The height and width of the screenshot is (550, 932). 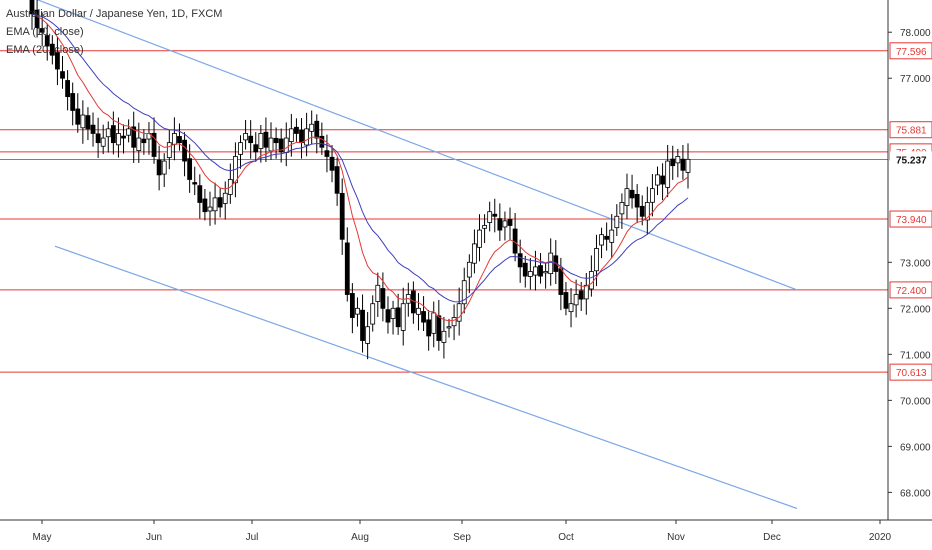 I want to click on x-tick-label: Nov, so click(x=676, y=537).